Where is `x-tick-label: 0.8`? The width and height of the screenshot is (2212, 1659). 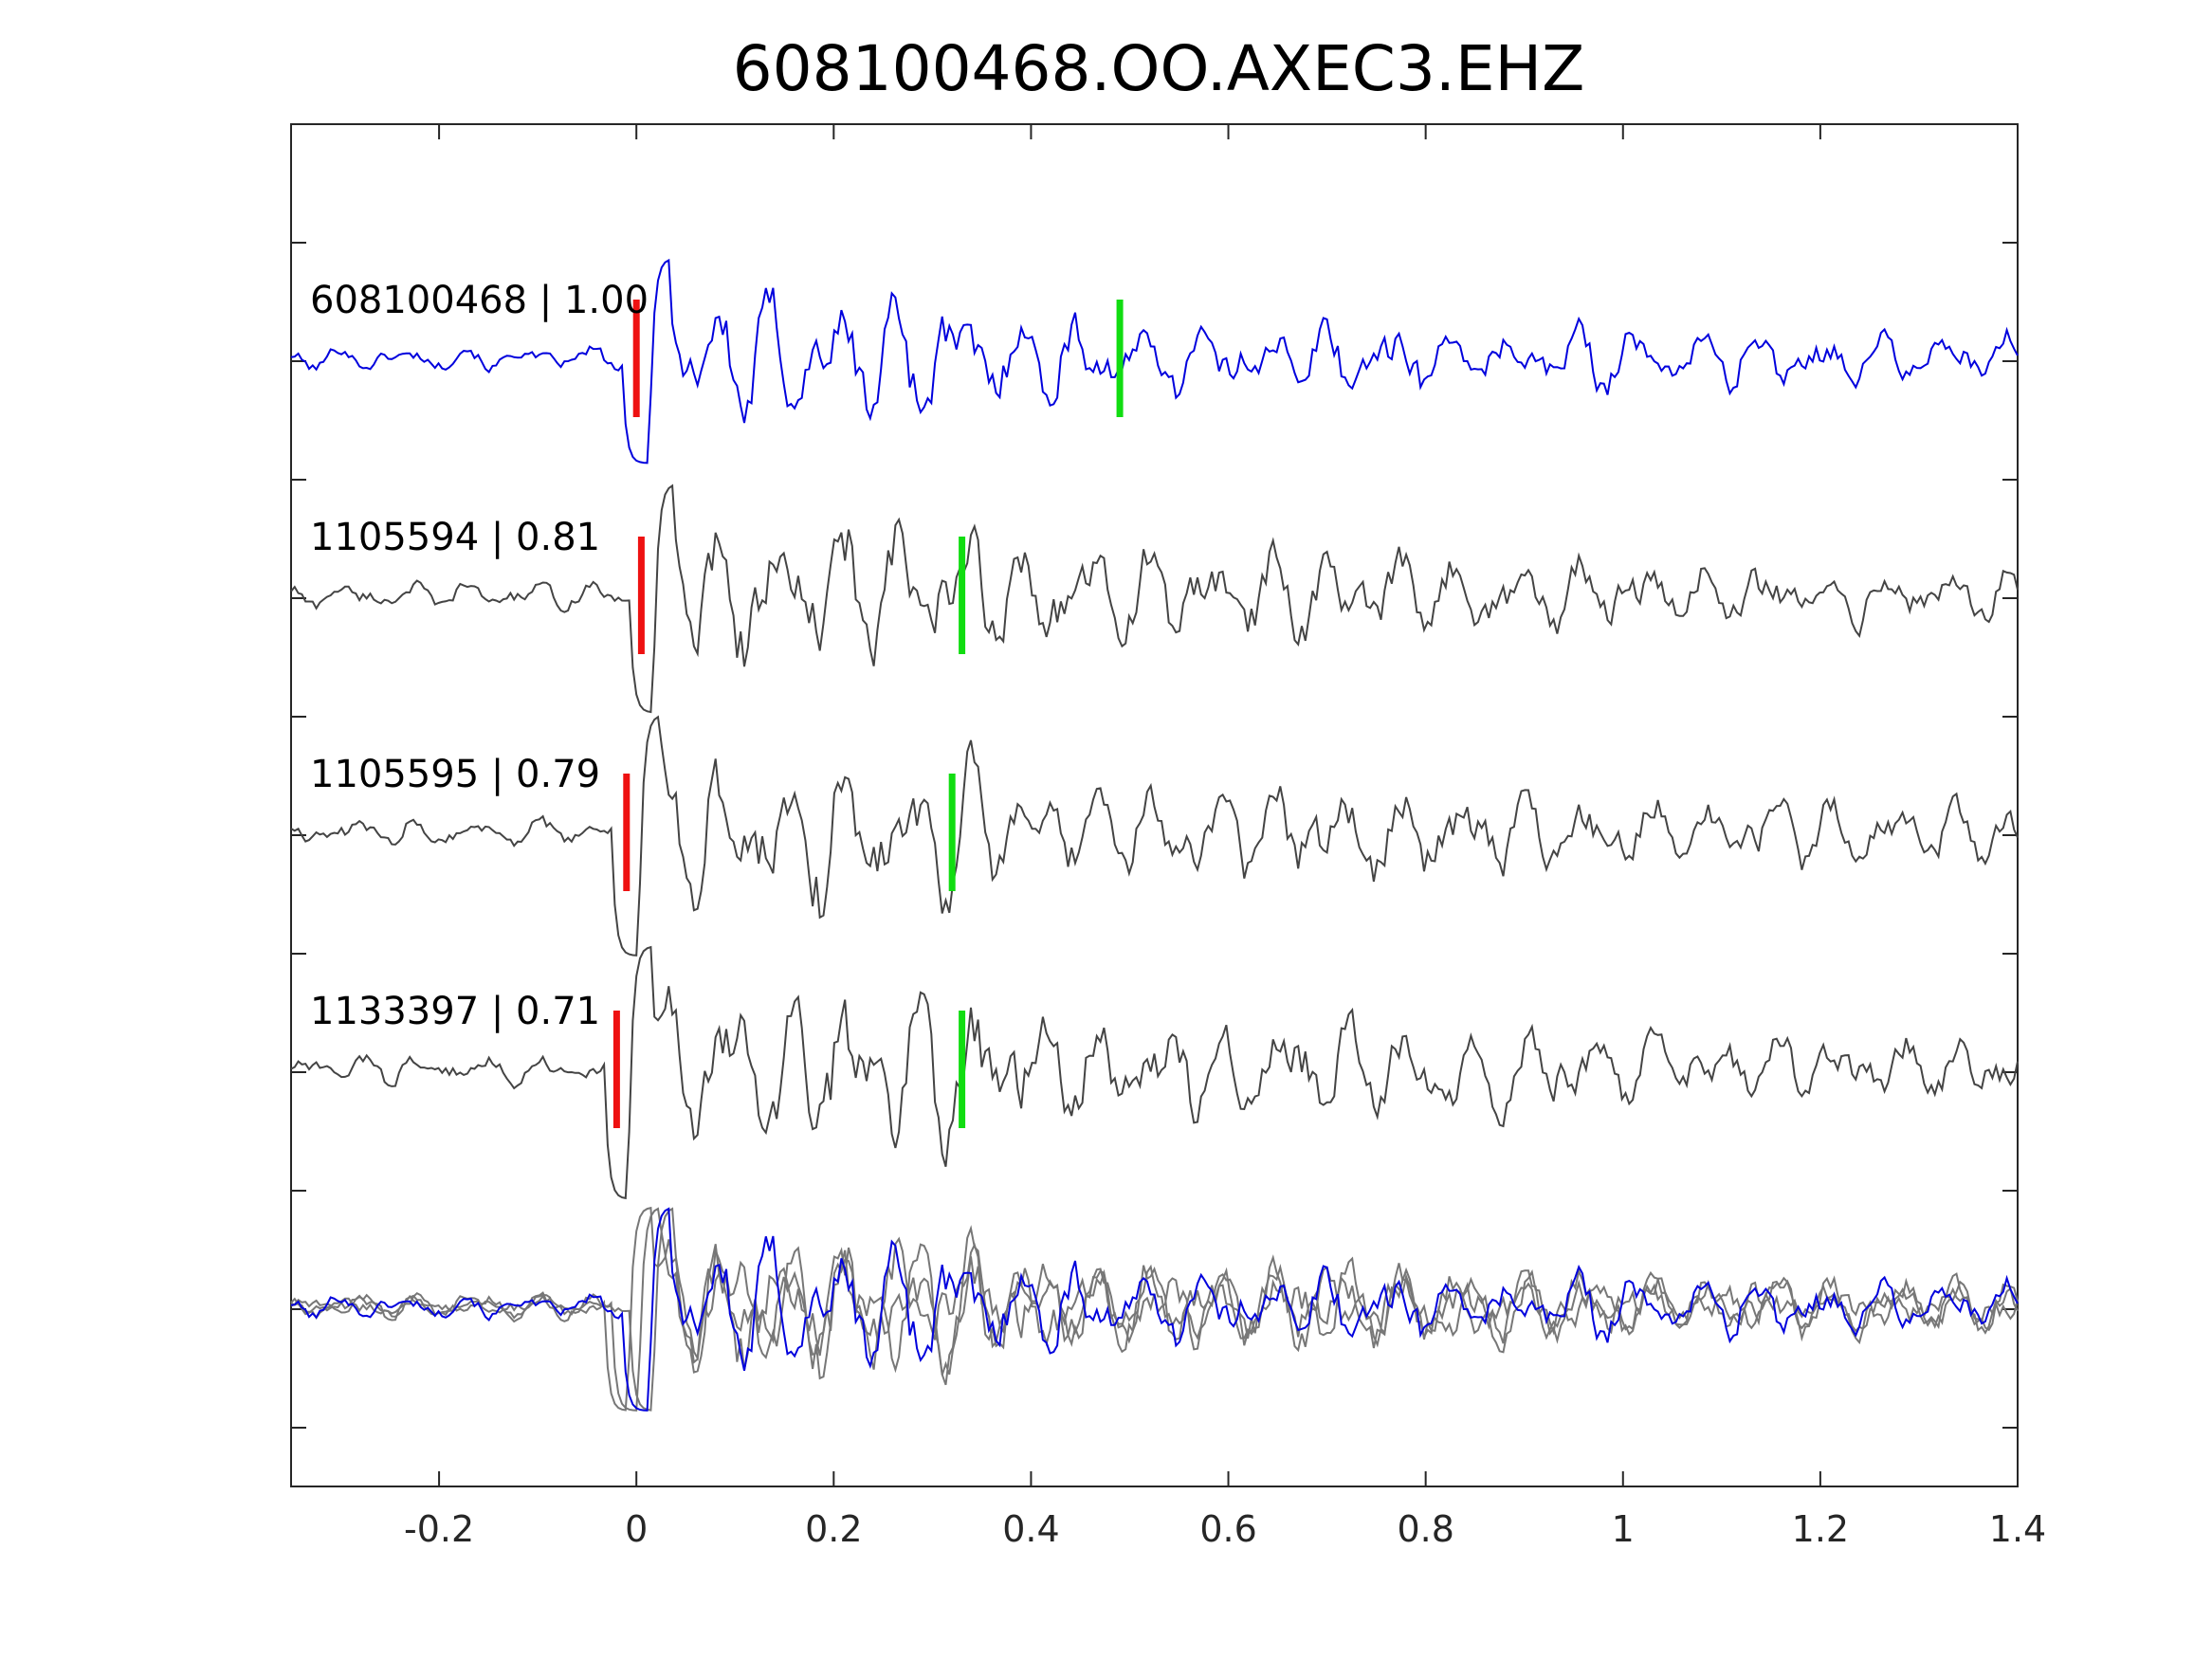
x-tick-label: 0.8 is located at coordinates (1425, 1529).